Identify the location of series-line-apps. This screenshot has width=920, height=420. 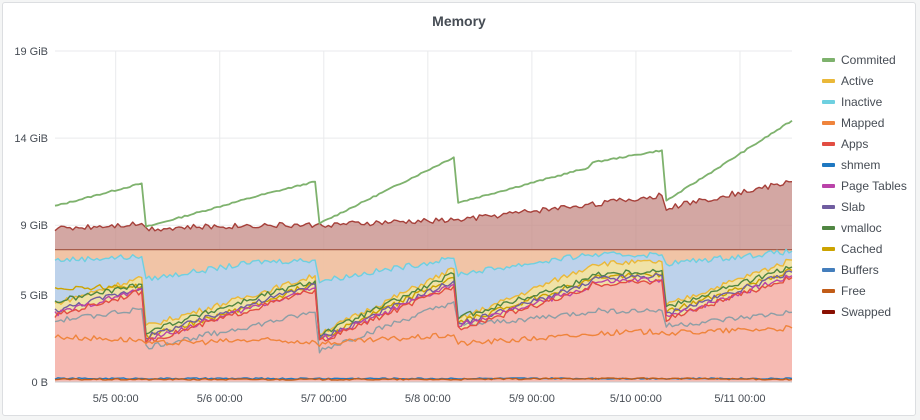
(423, 310).